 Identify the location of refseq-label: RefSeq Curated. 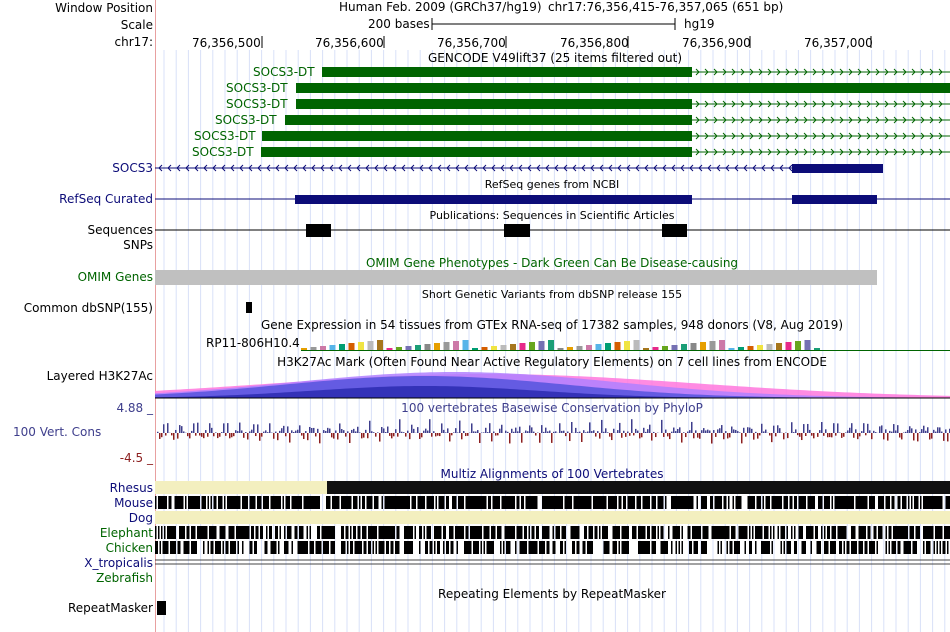
(106, 199).